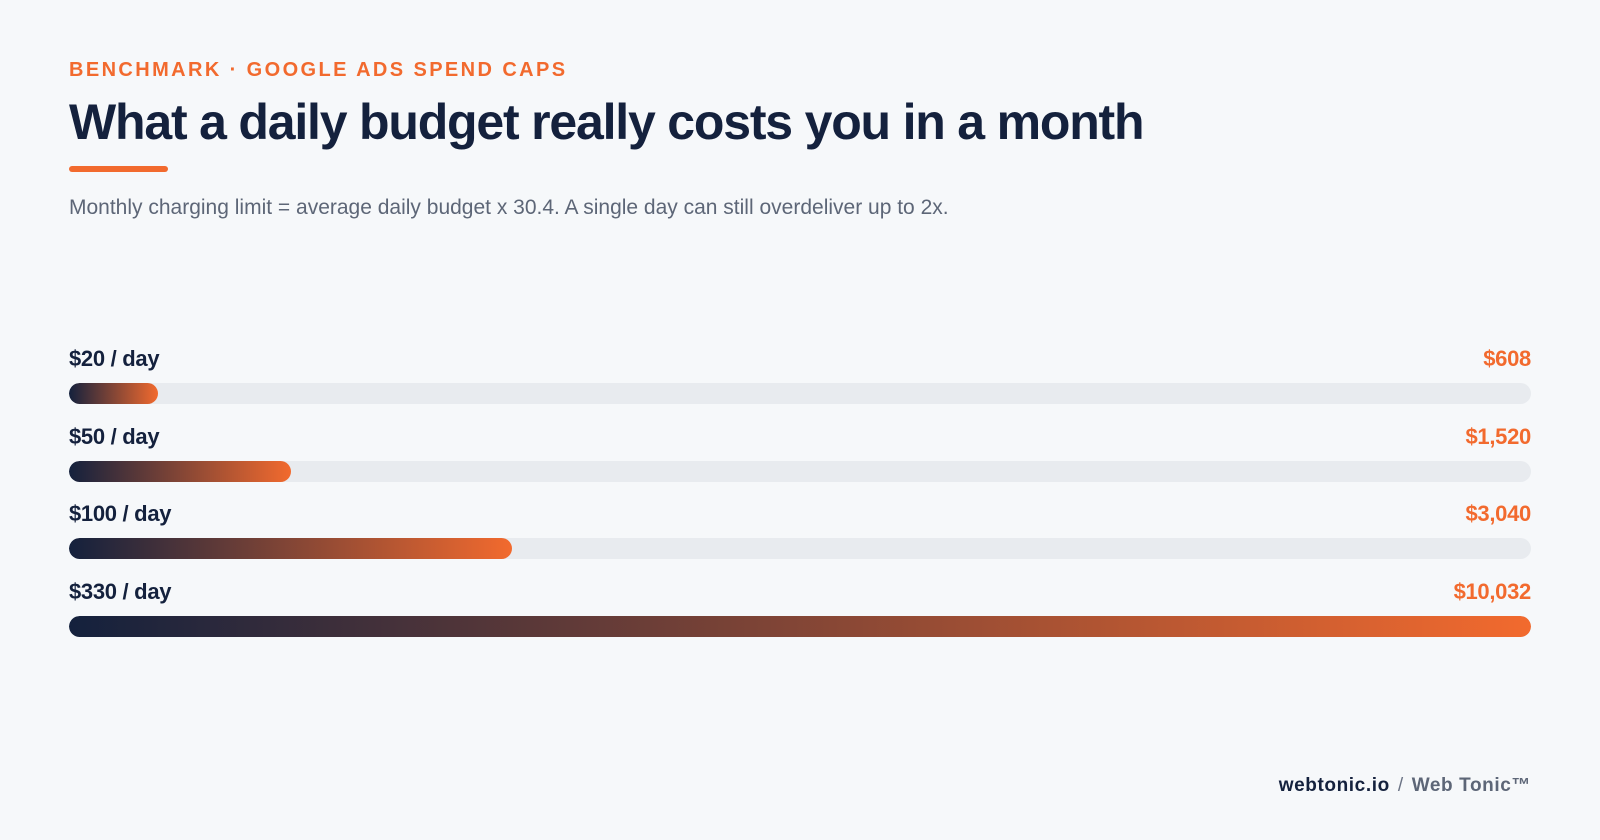 The height and width of the screenshot is (840, 1600). I want to click on bar-value-label: $608, so click(1507, 358).